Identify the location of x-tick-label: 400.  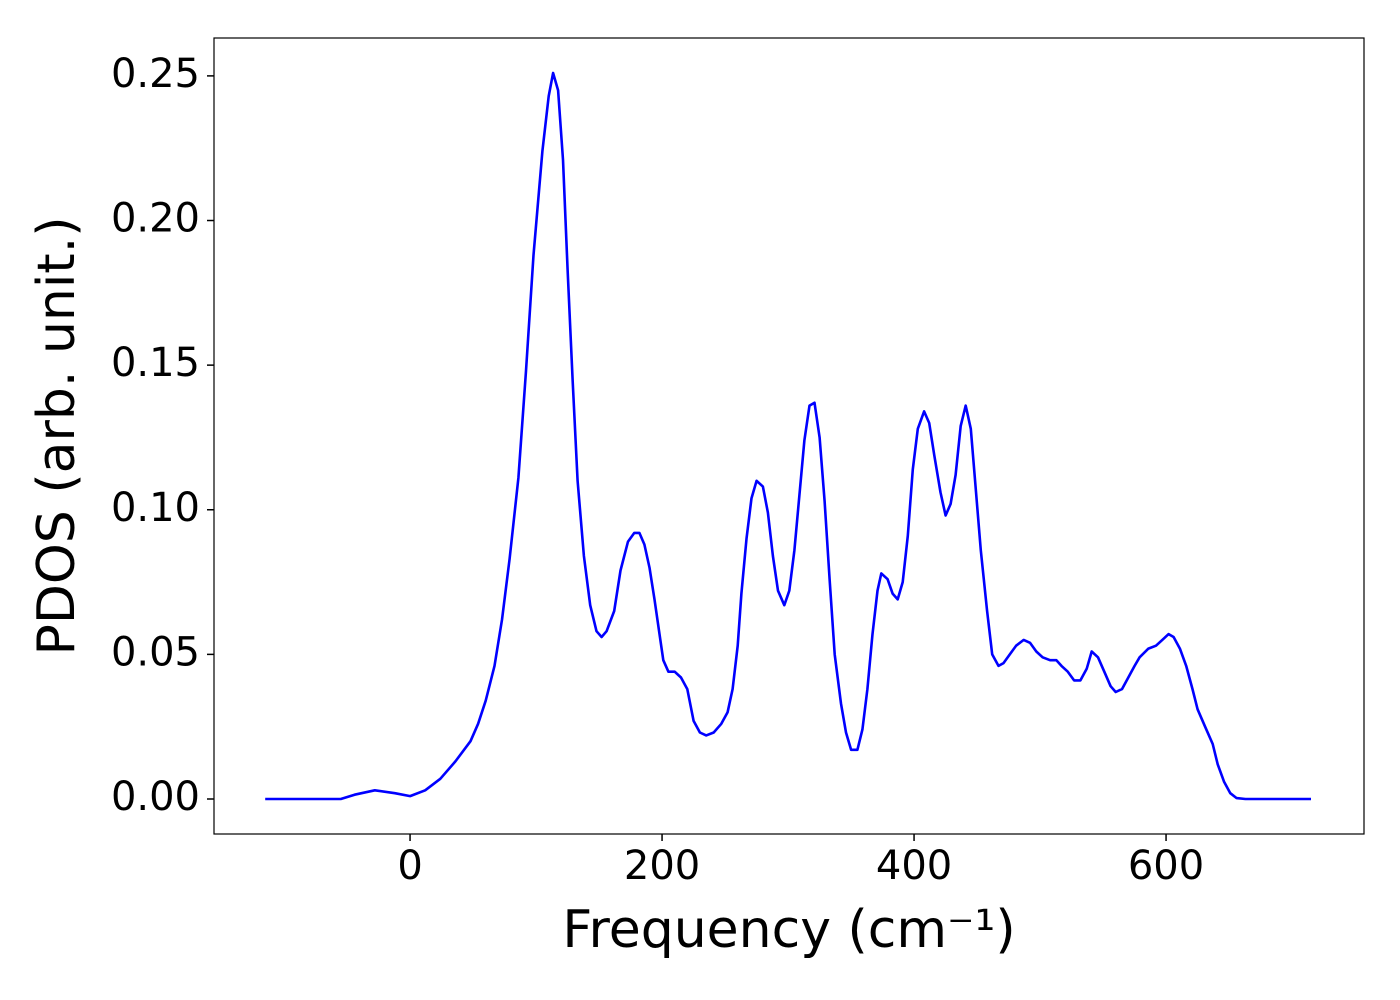
(914, 866).